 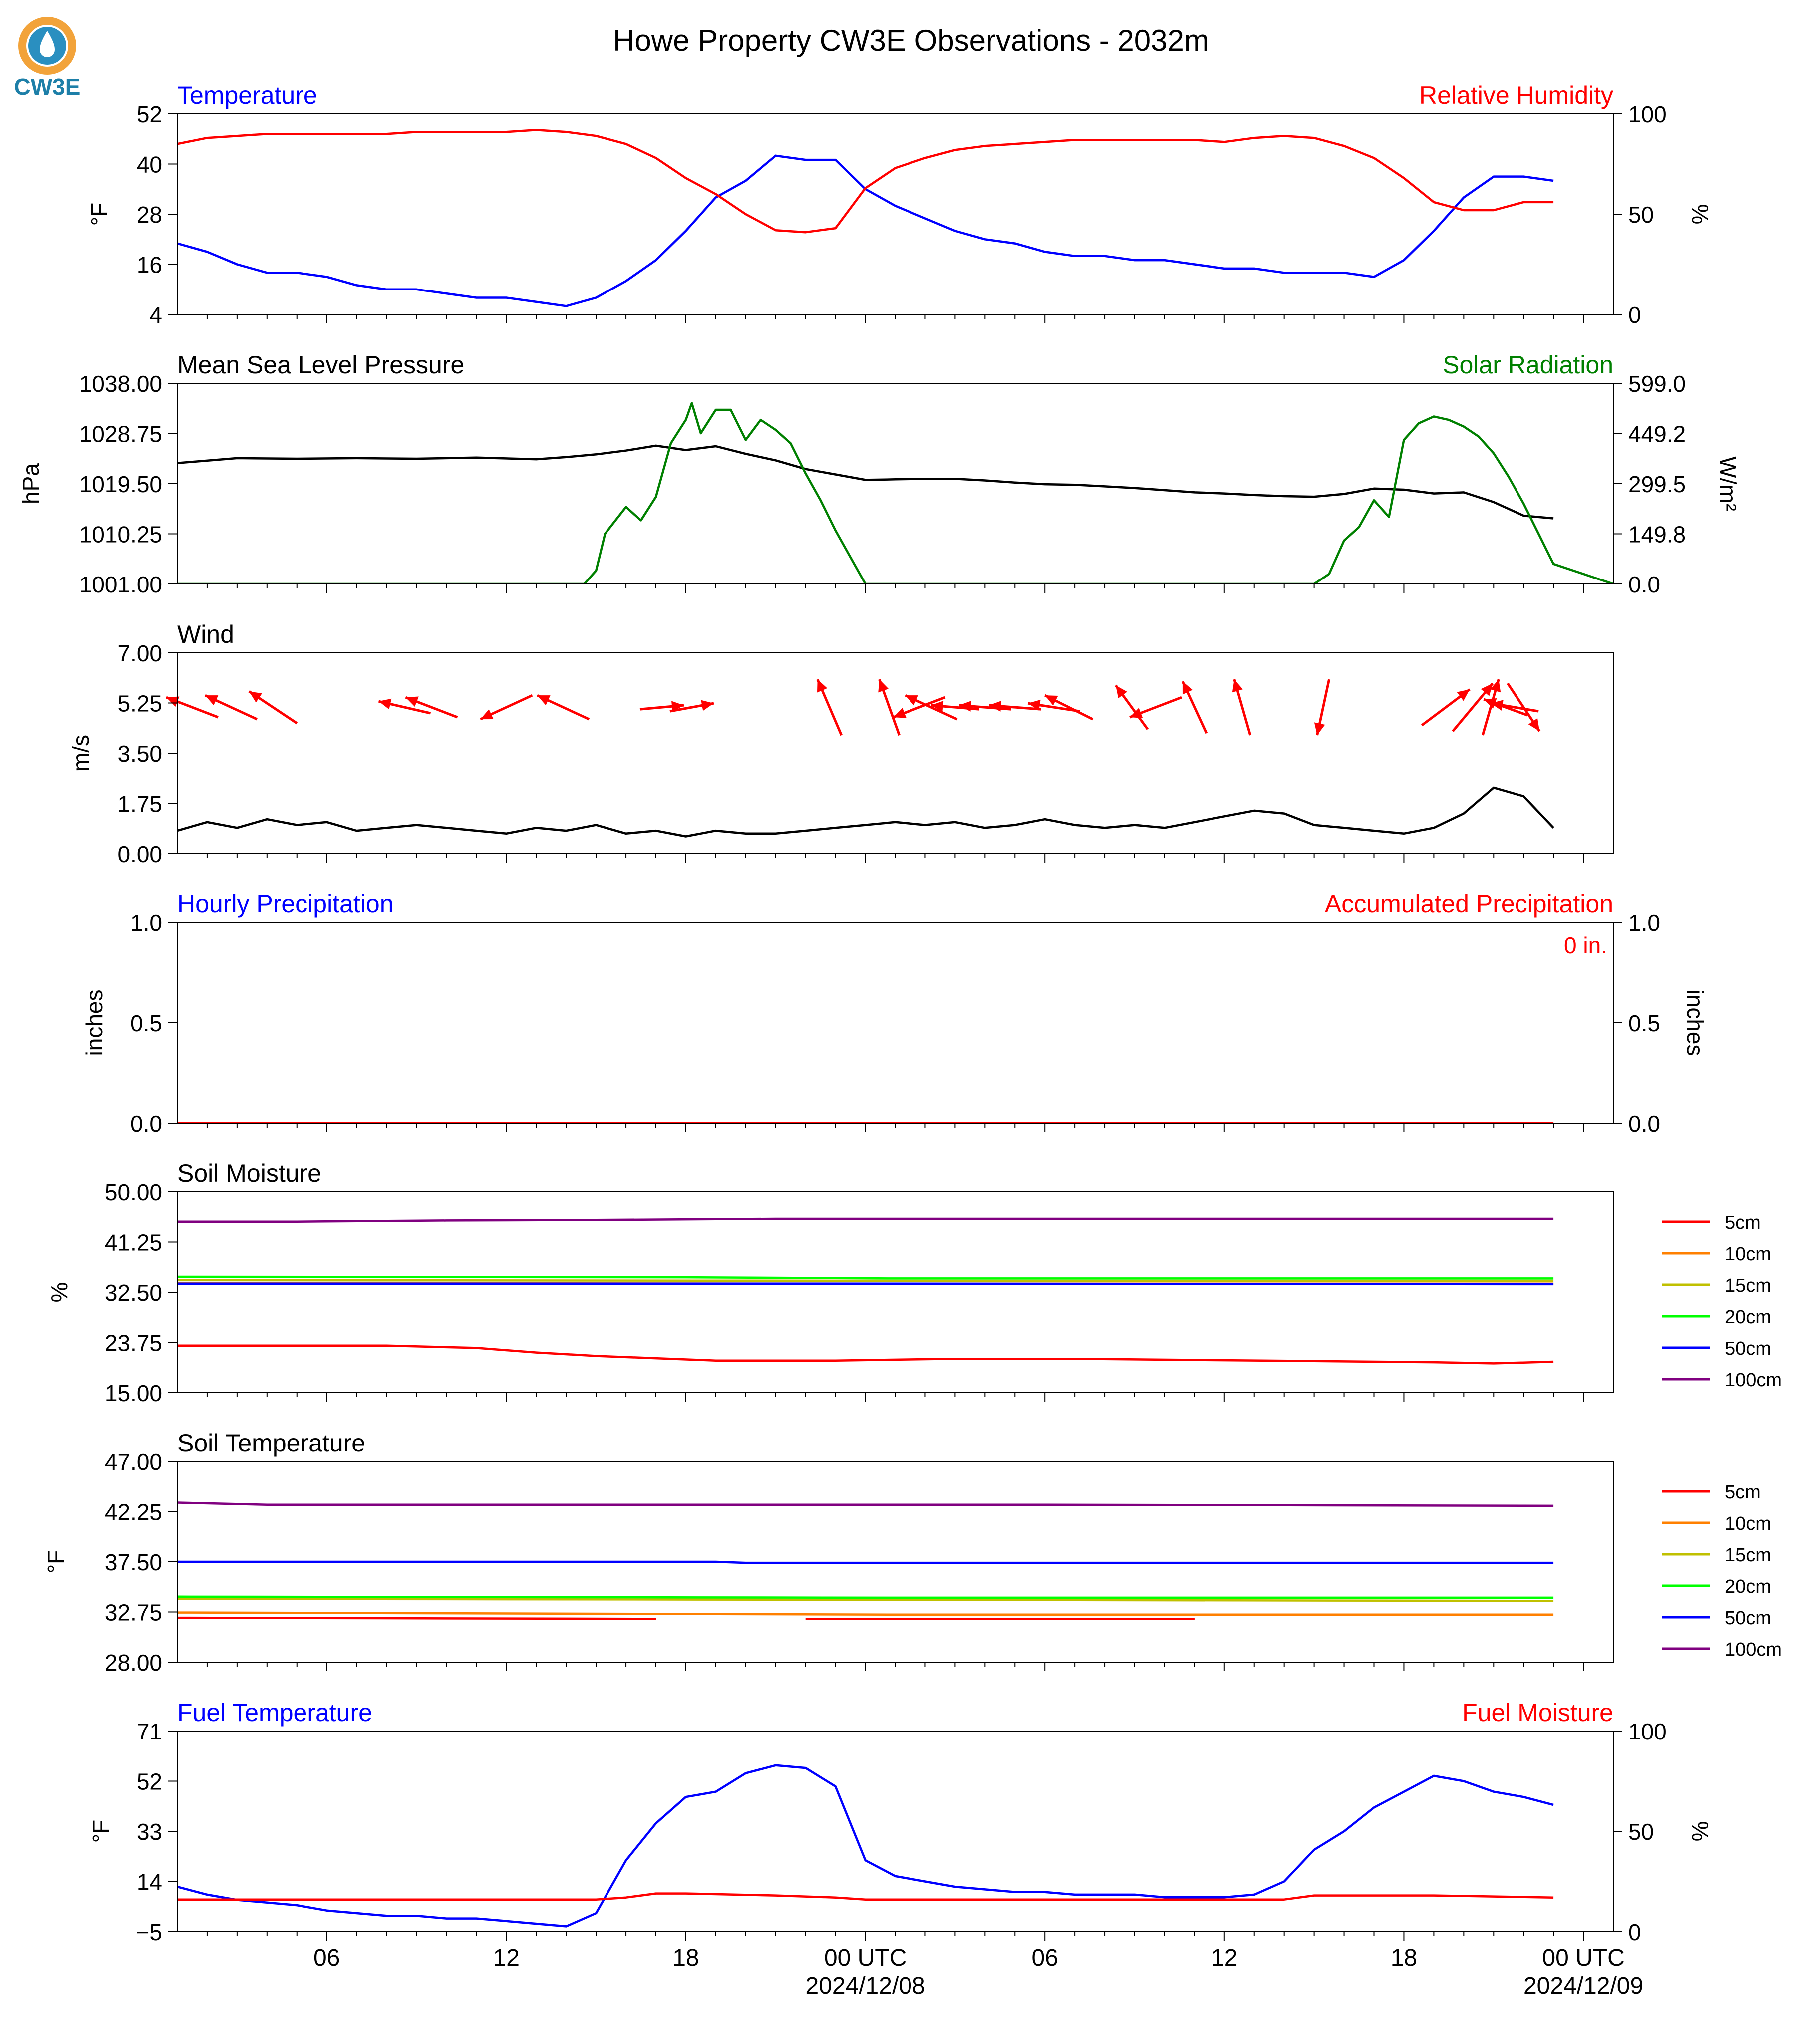 I want to click on y-right-axis-label: W/m², so click(x=1728, y=483).